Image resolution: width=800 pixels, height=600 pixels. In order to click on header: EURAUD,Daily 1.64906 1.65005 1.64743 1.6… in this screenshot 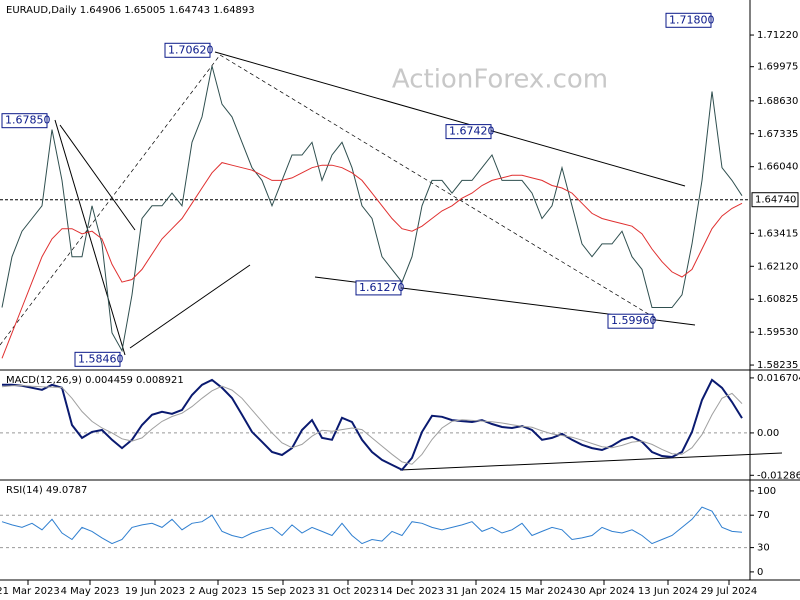, I will do `click(130, 10)`.